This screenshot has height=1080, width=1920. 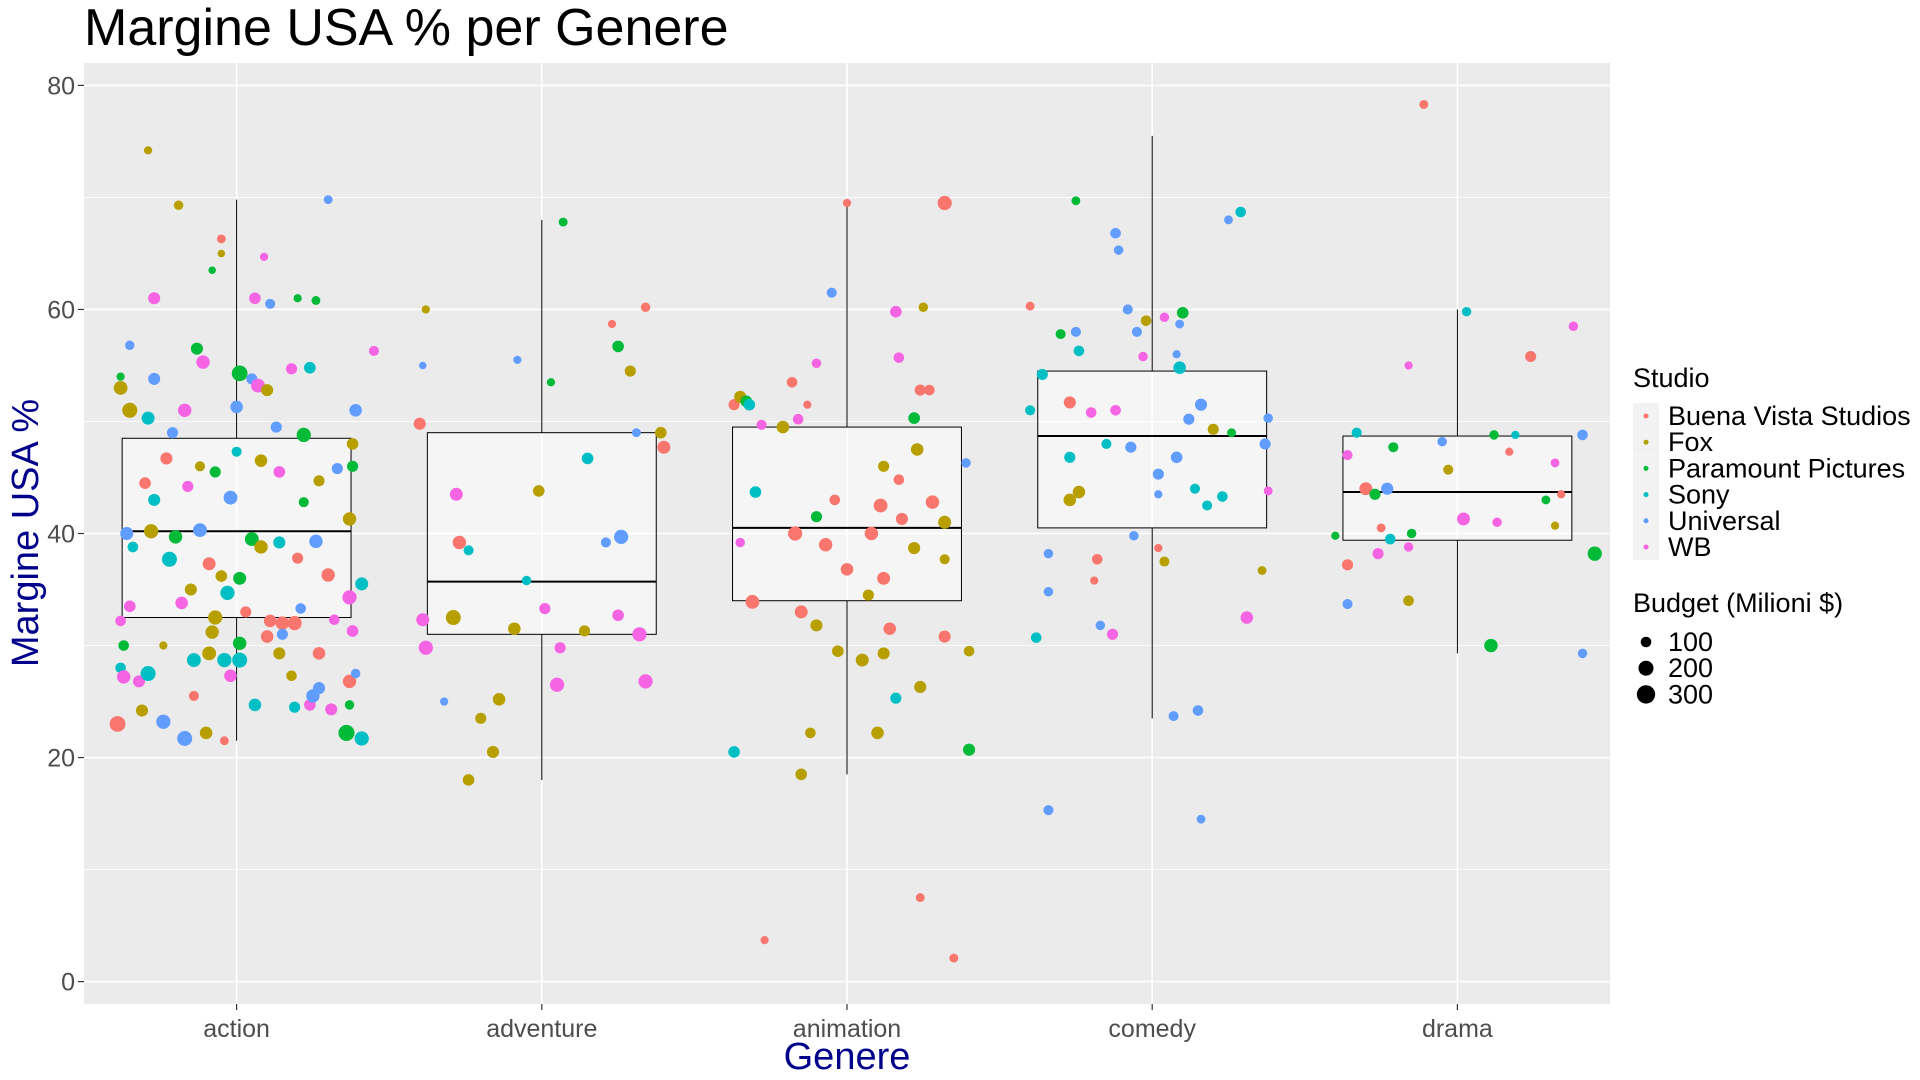 What do you see at coordinates (541, 1029) in the screenshot?
I see `x-tick-label: adventure` at bounding box center [541, 1029].